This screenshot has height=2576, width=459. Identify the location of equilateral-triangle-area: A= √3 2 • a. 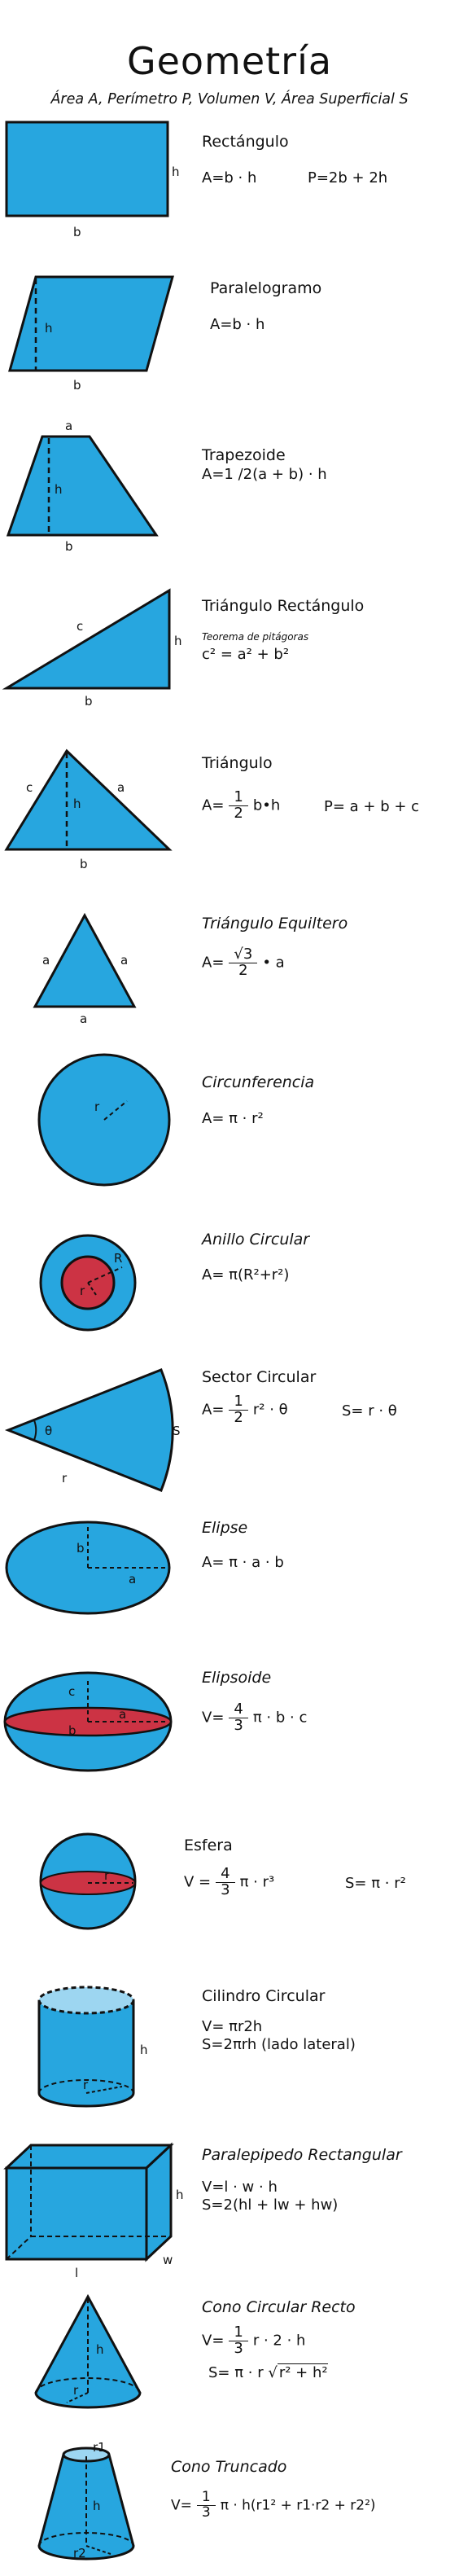
(243, 963).